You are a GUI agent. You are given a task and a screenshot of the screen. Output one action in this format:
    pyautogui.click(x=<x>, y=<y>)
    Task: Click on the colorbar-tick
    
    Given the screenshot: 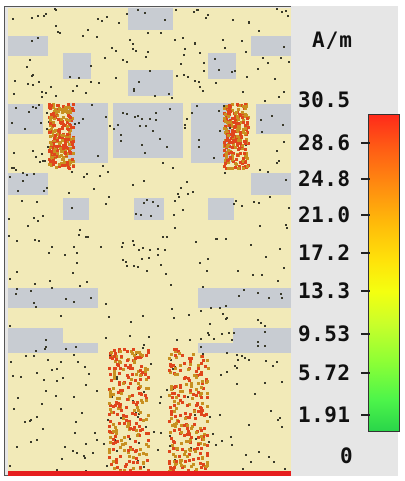 What is the action you would take?
    pyautogui.click(x=365, y=415)
    